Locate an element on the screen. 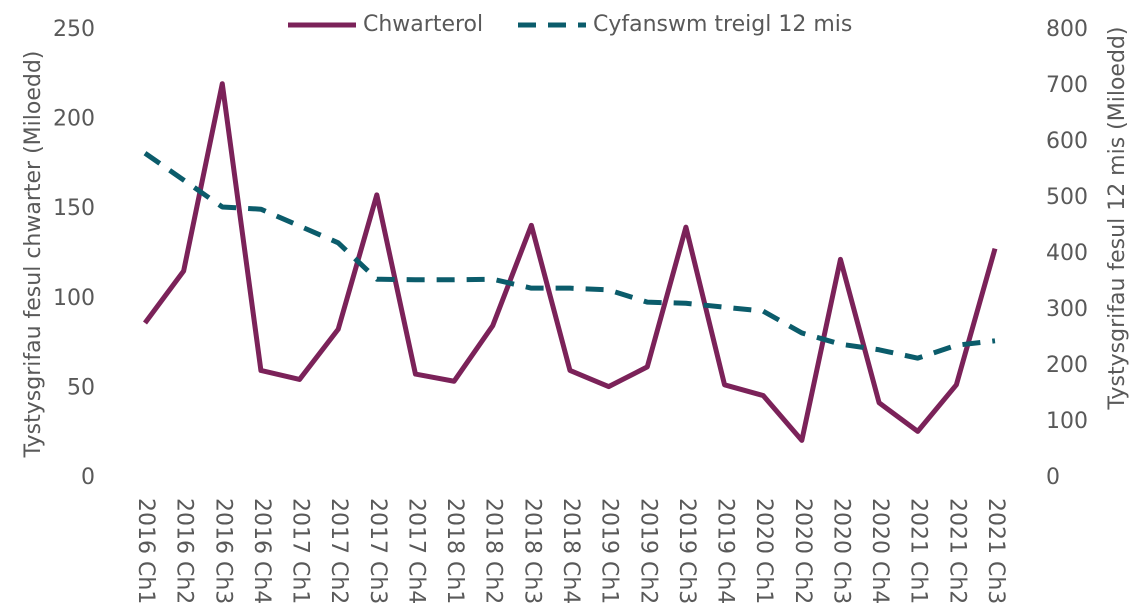 The height and width of the screenshot is (612, 1136). x-tick-label: 2017 Ch1 is located at coordinates (300, 551).